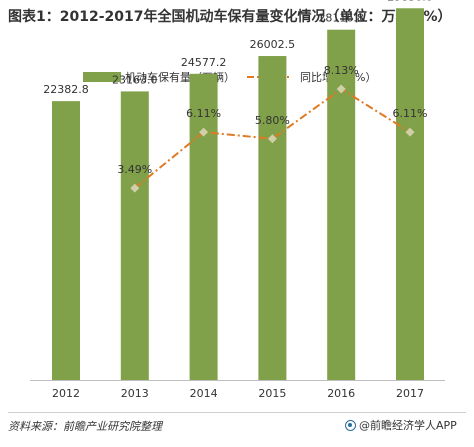  What do you see at coordinates (350, 425) in the screenshot?
I see `brand-logo-icon` at bounding box center [350, 425].